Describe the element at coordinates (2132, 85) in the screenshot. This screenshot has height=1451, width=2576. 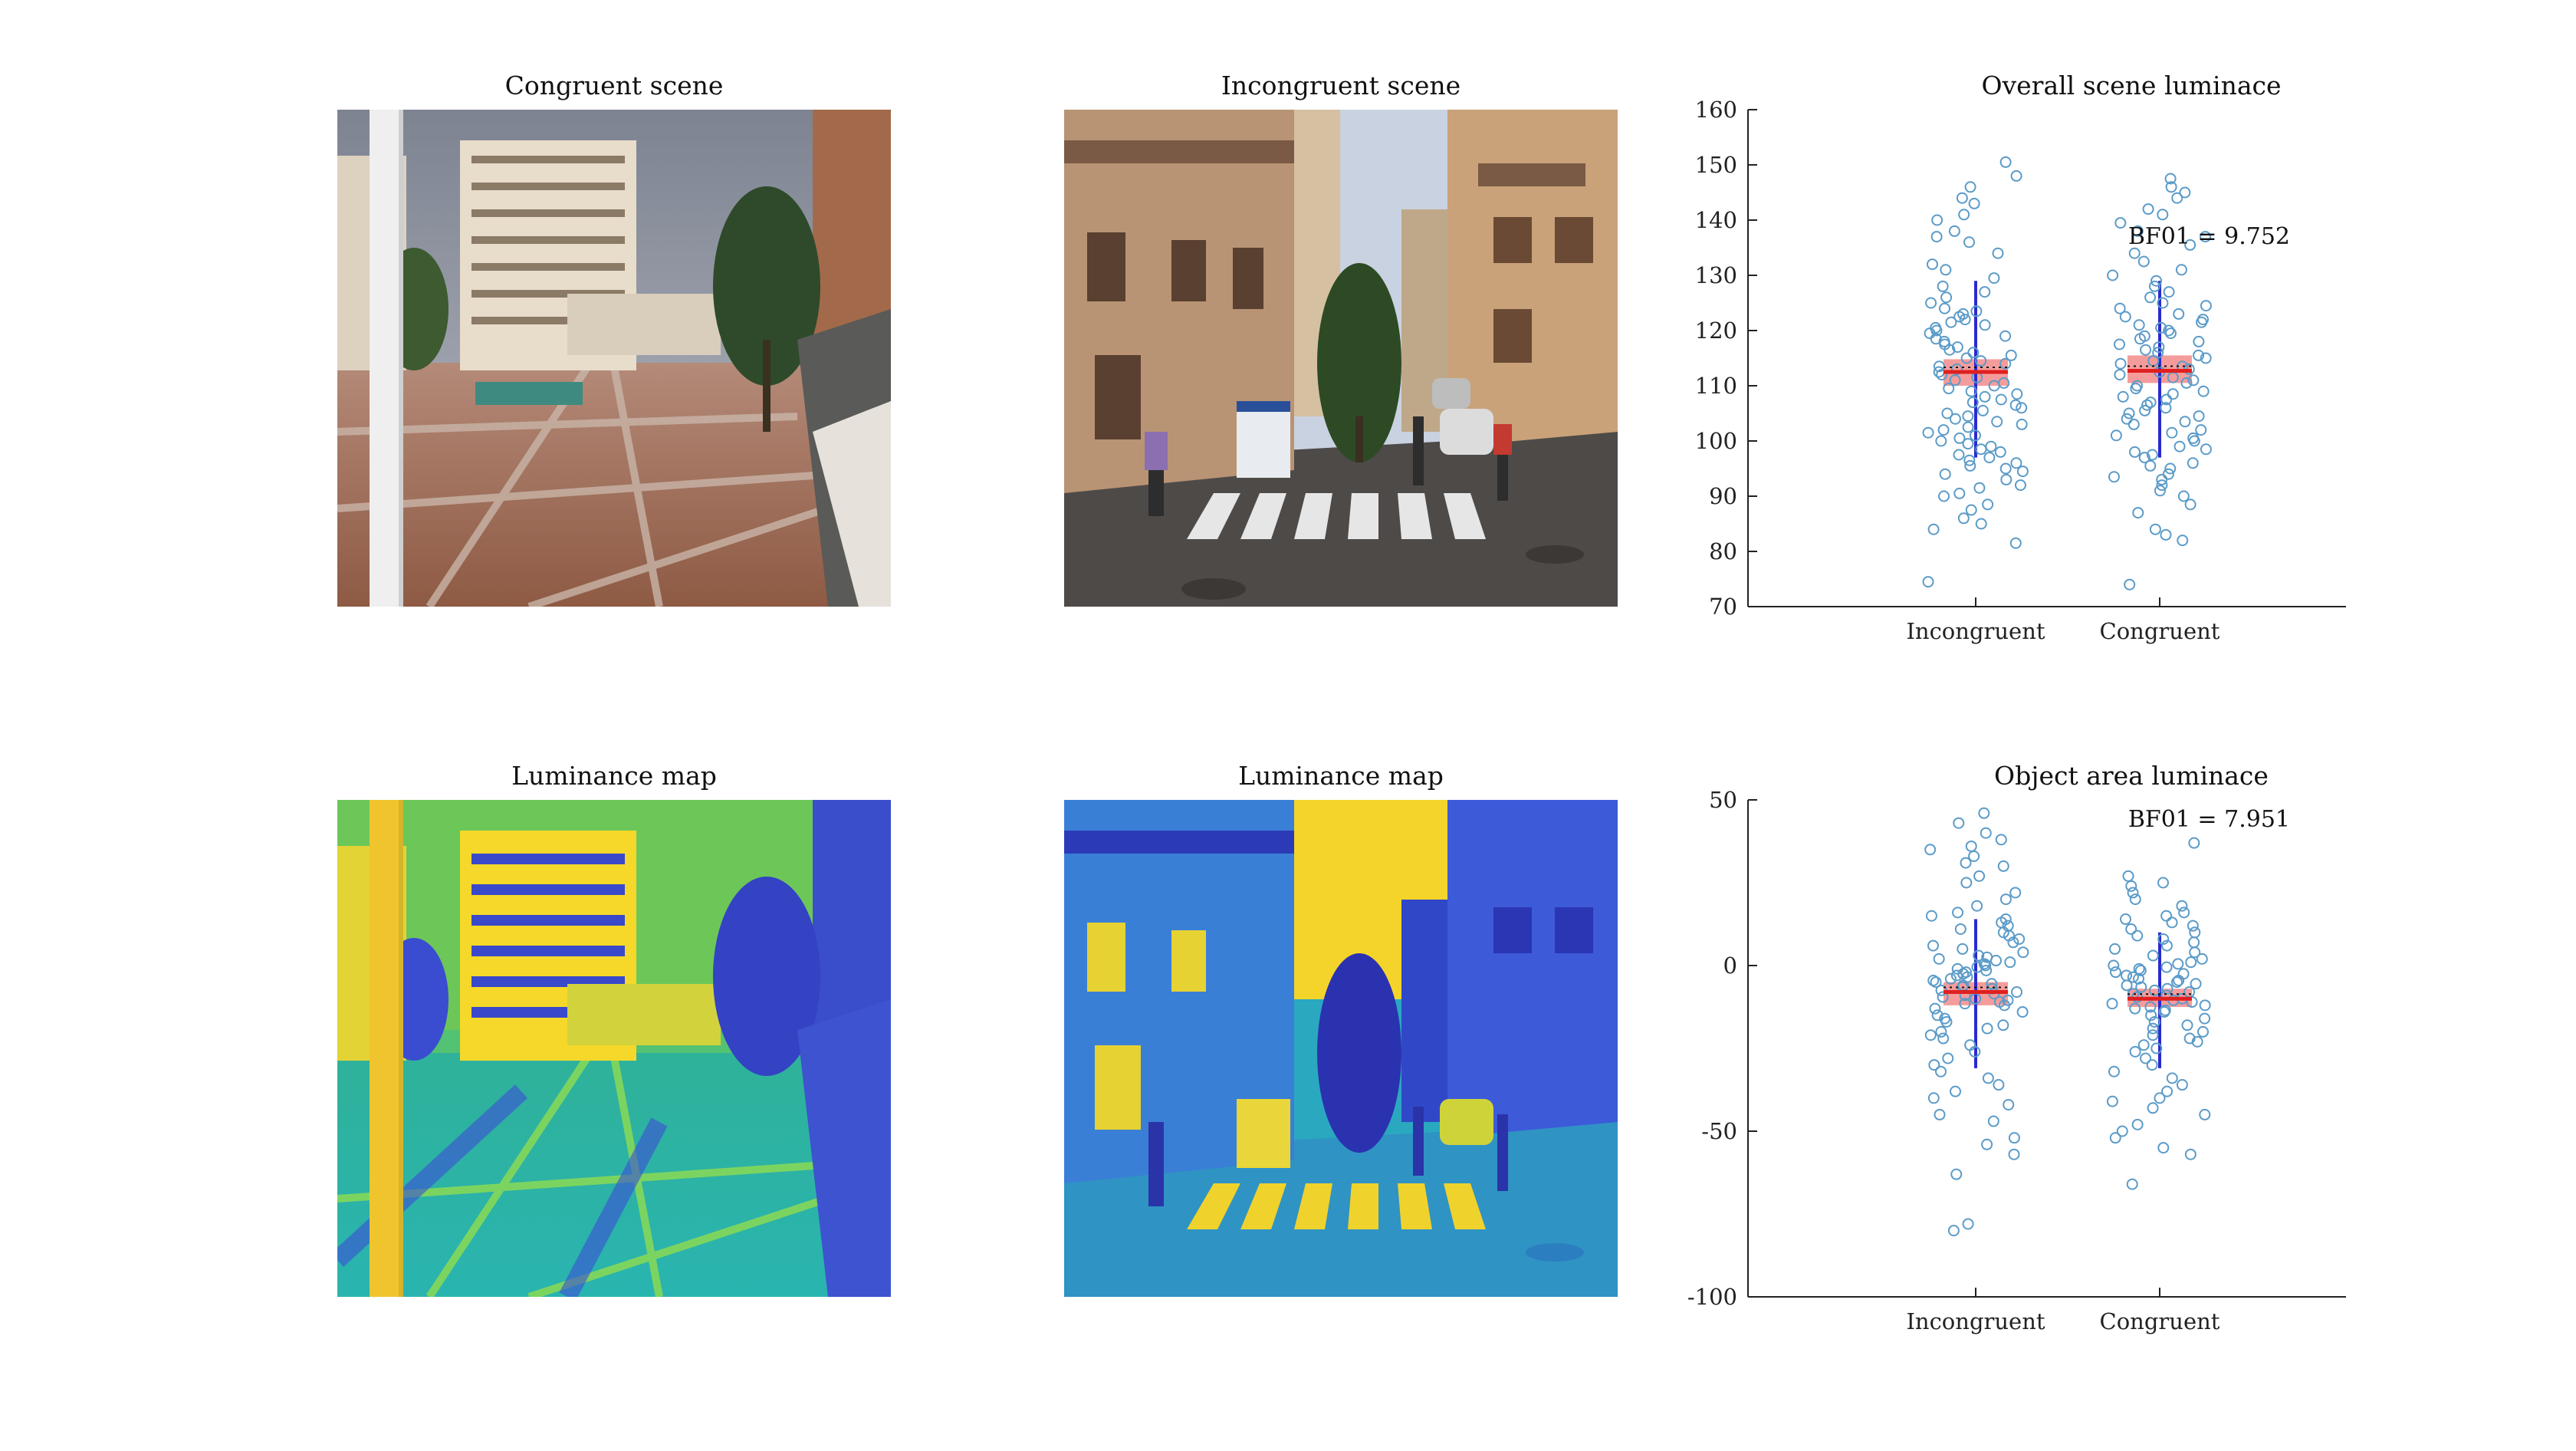
I see `overall-luminance-title: Overall scene luminace` at that location.